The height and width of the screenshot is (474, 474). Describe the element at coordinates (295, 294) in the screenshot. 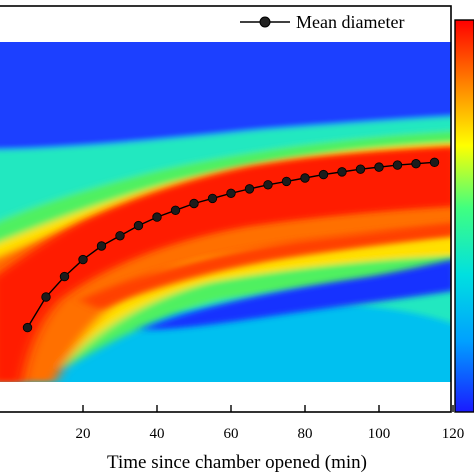

I see `heatmap-lower-blue` at that location.